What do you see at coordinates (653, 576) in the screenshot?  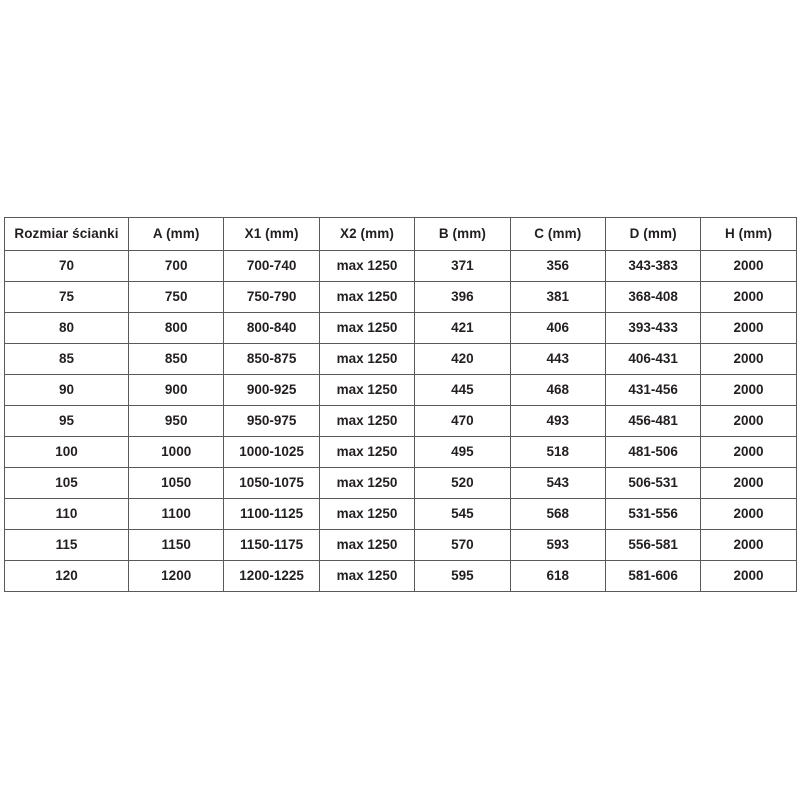 I see `cell-d: 581-606` at bounding box center [653, 576].